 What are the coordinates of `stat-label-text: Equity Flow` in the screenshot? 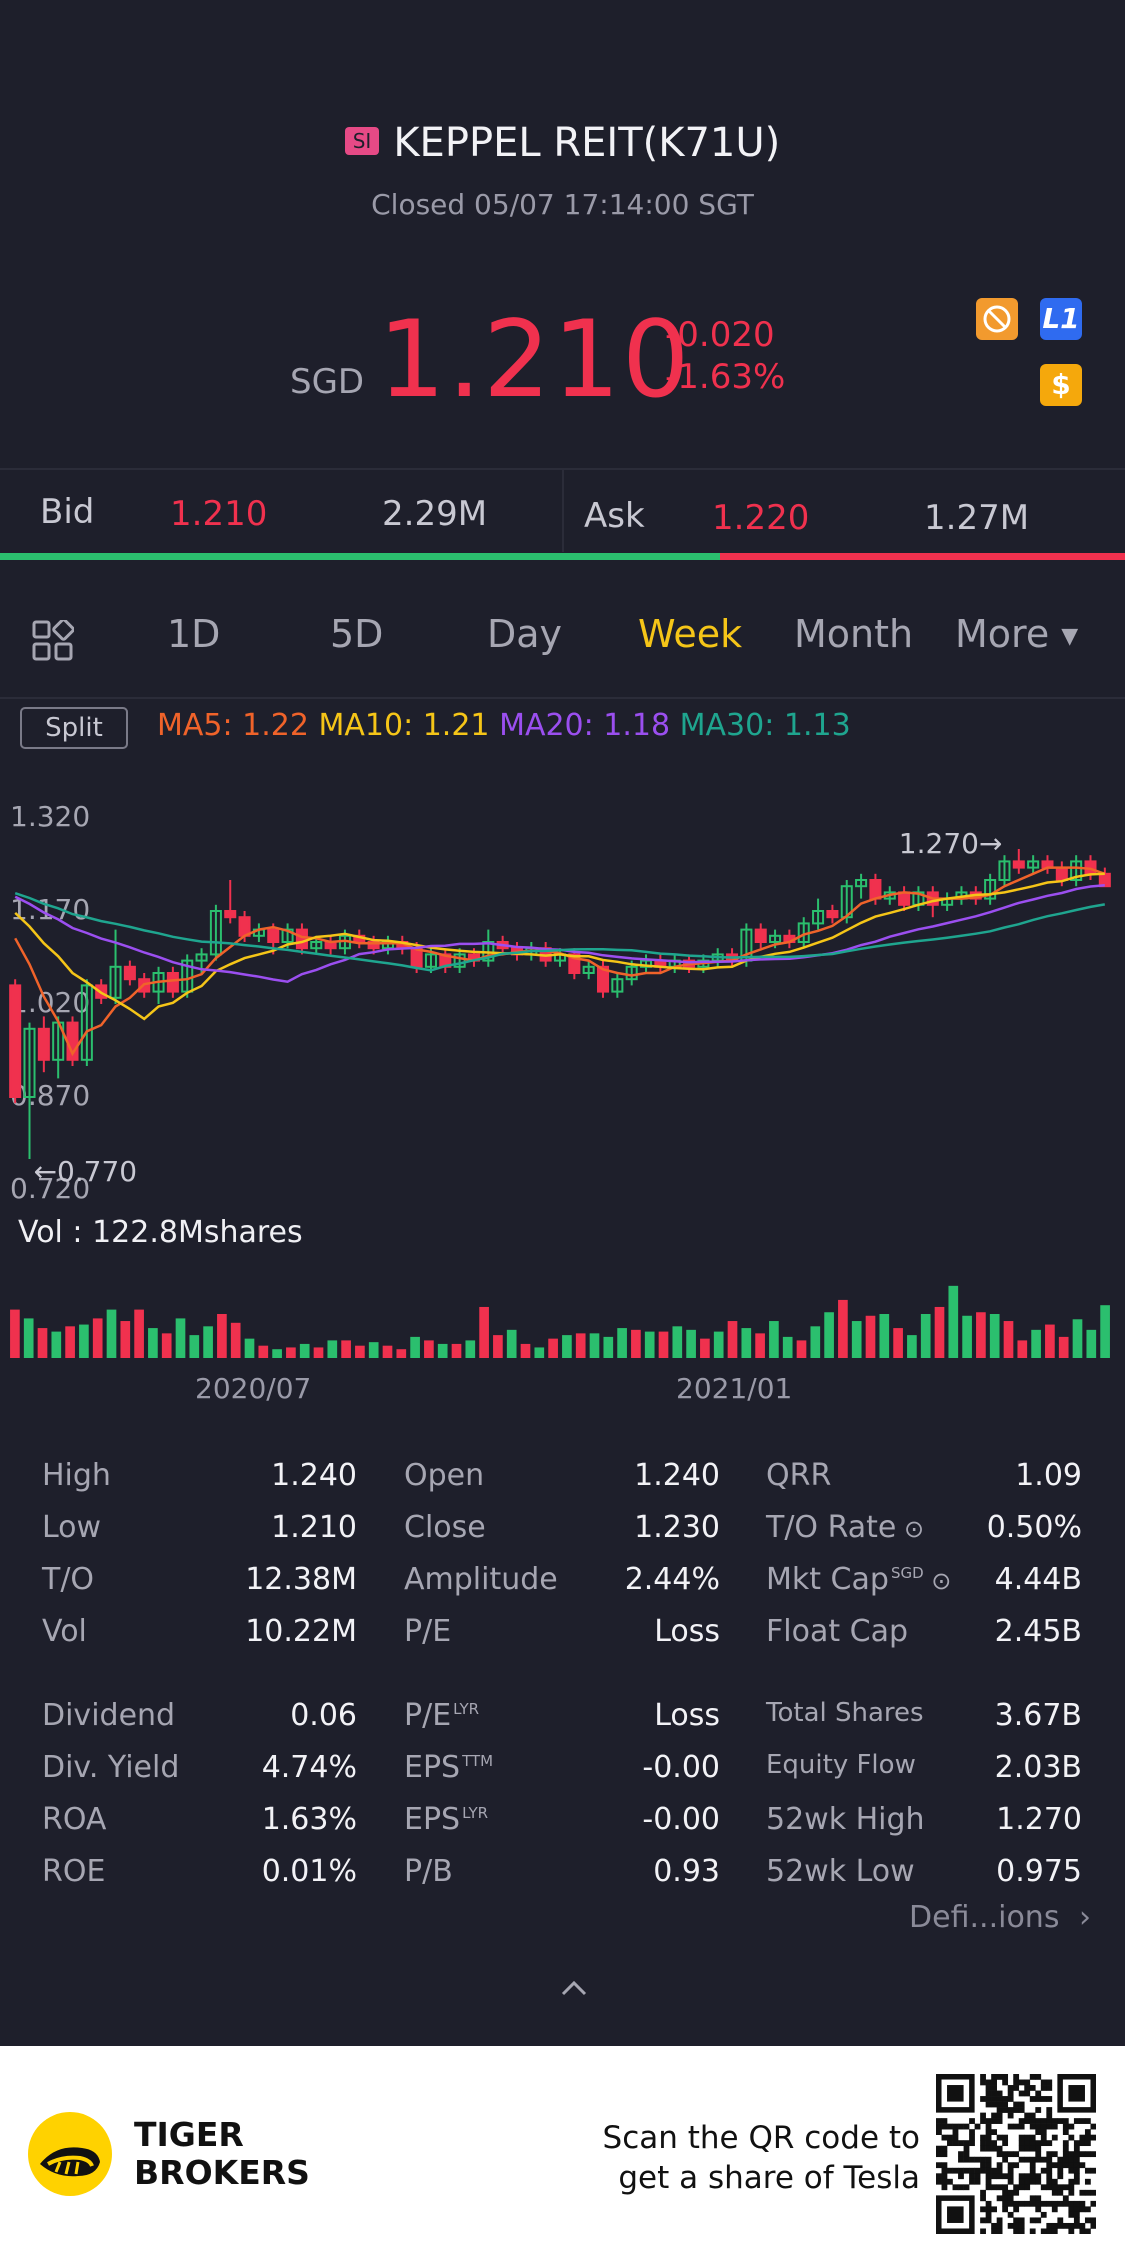 It's located at (841, 1765).